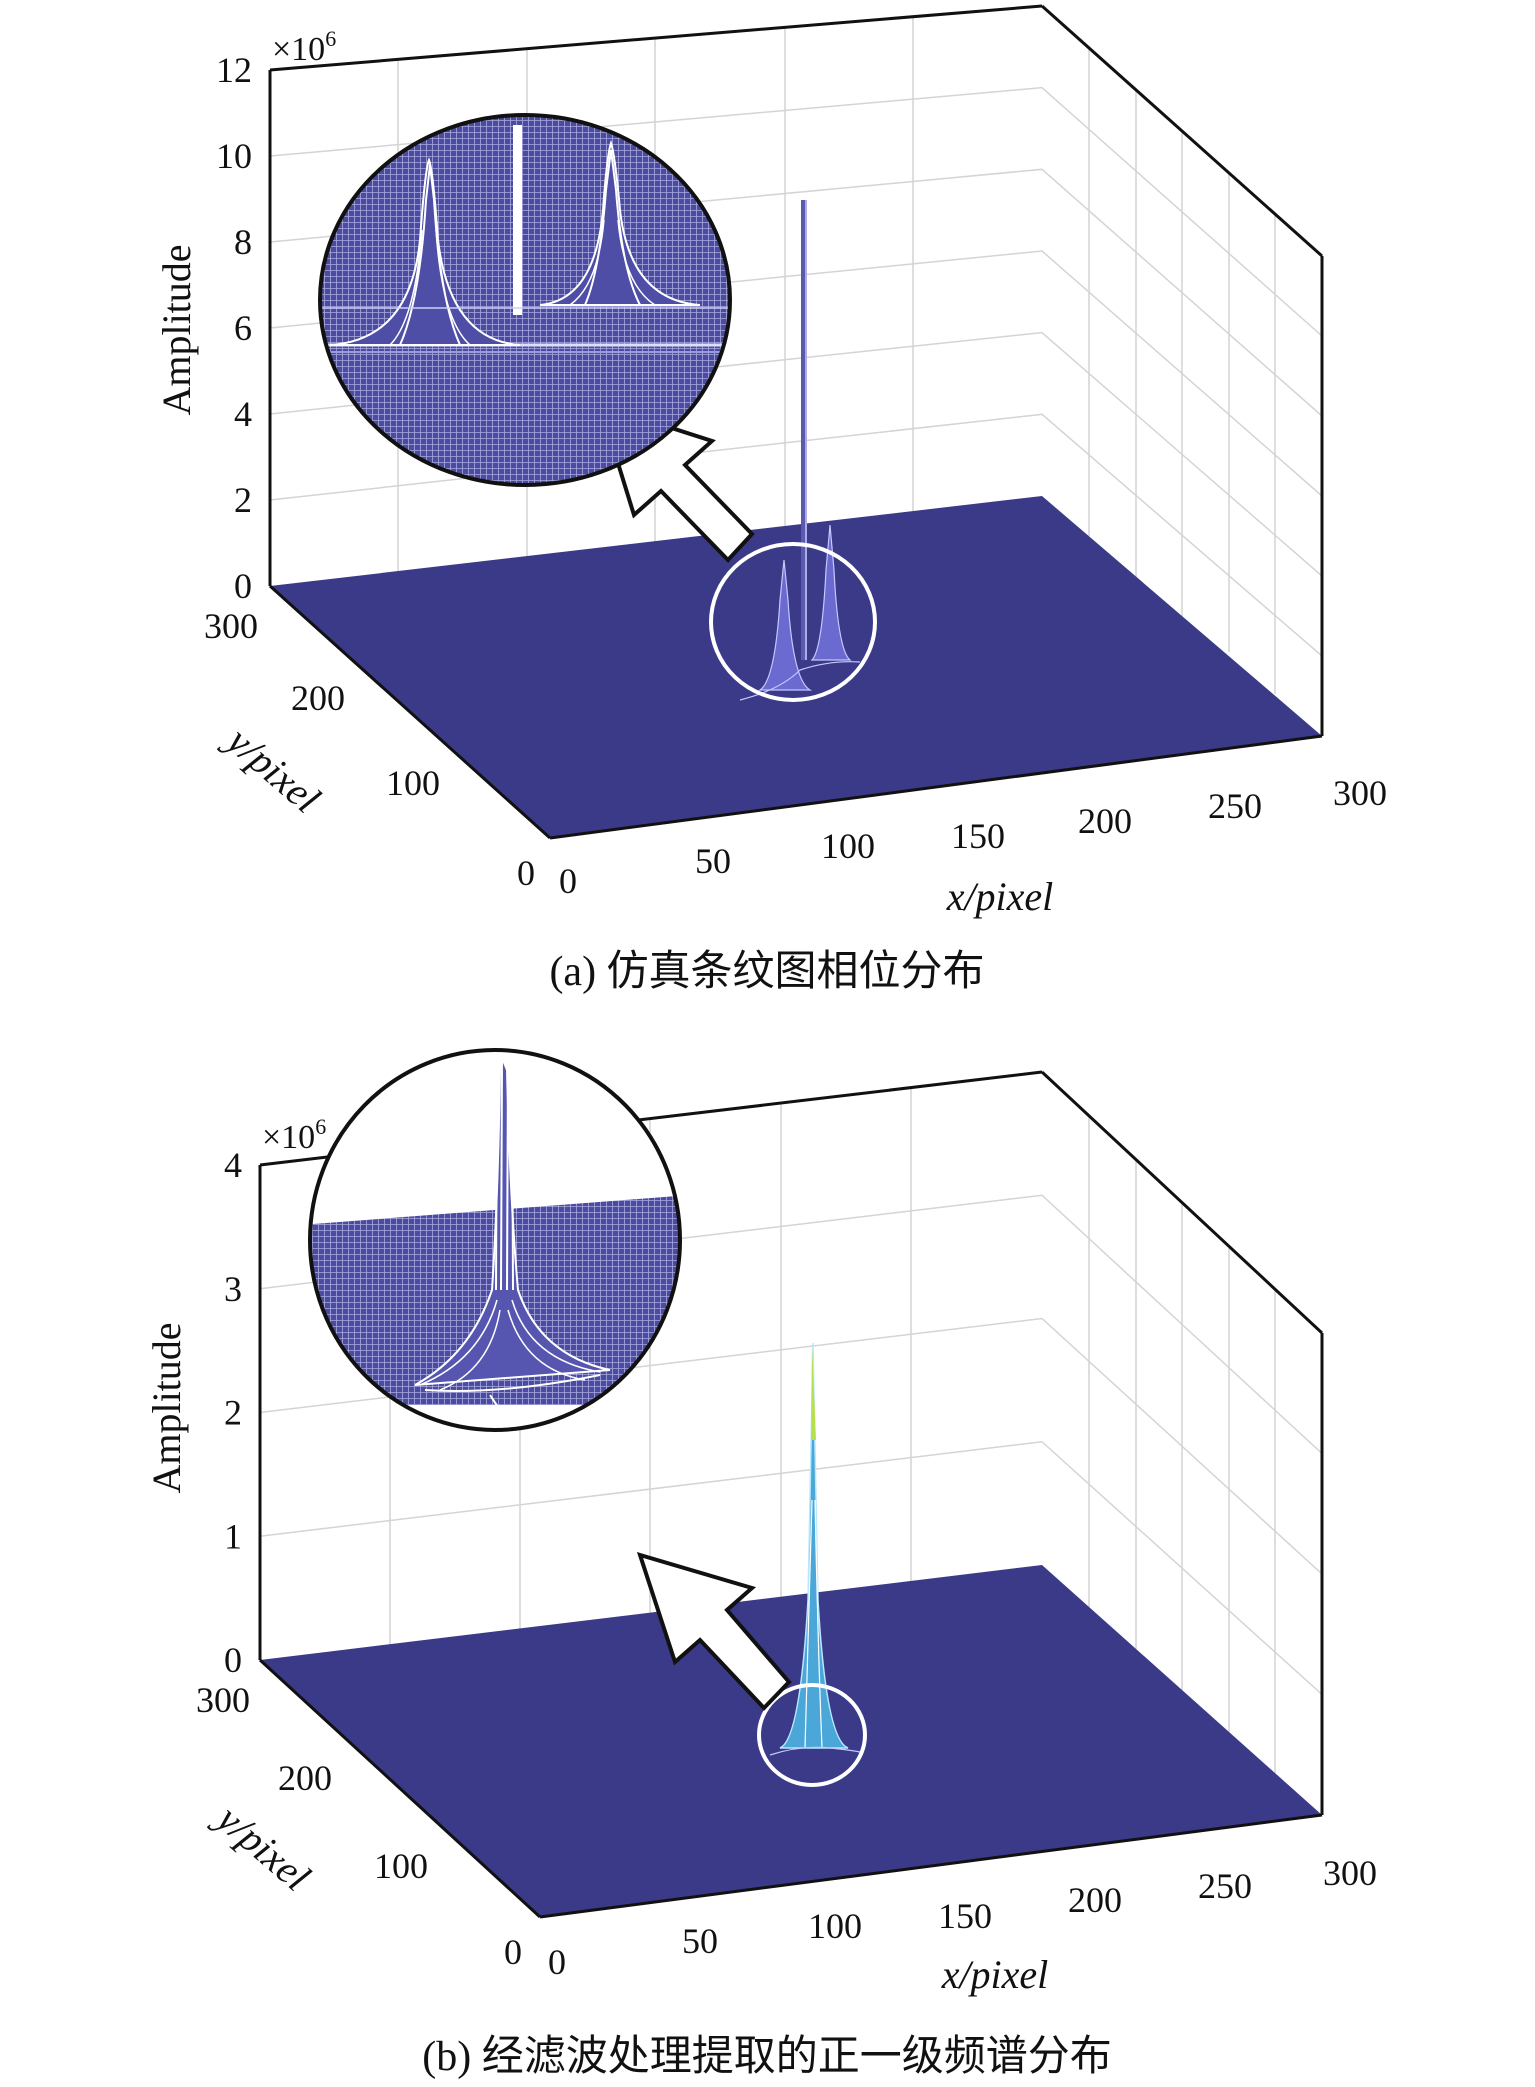  Describe the element at coordinates (785, 625) in the screenshot. I see `peak-side-left` at that location.